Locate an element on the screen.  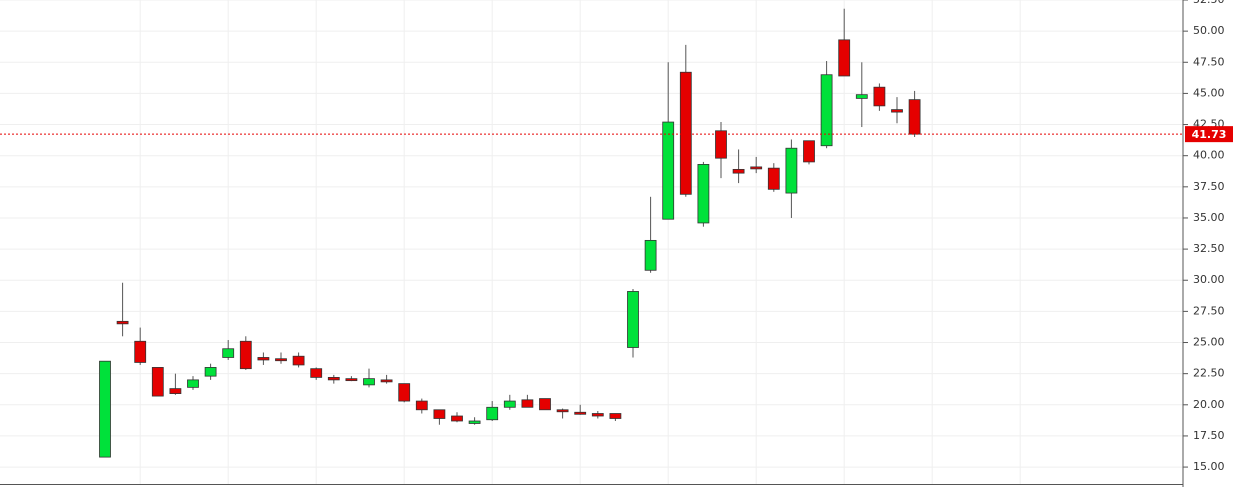
y-tick-label: 52.50 is located at coordinates (1209, 3).